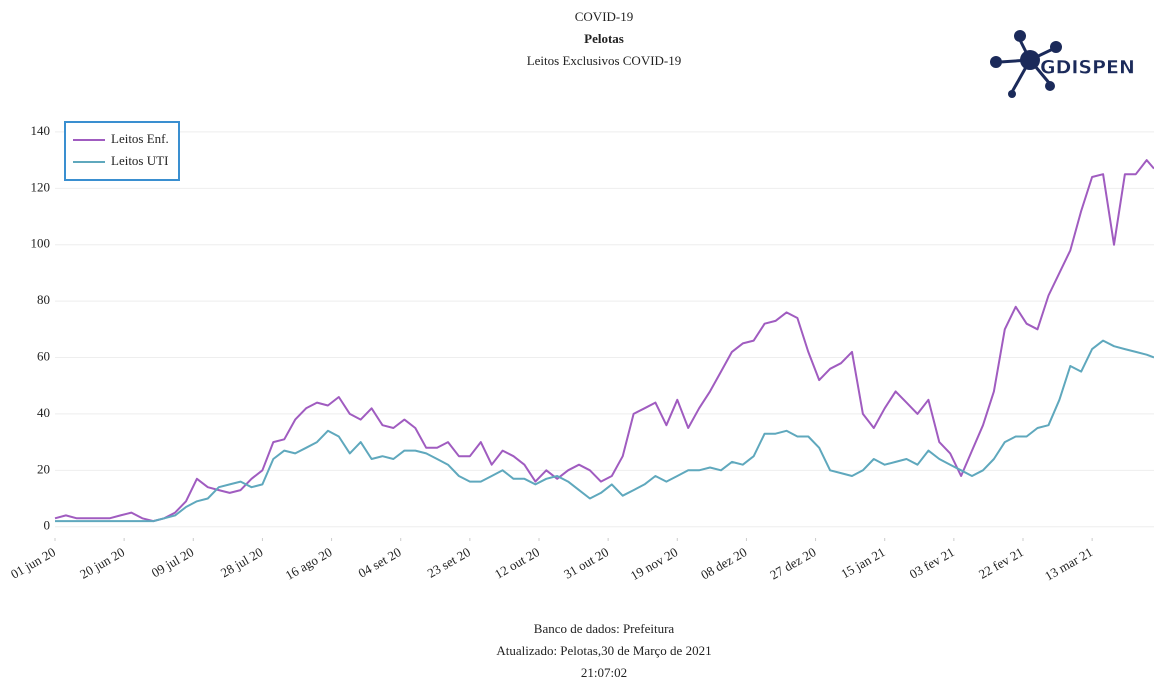  Describe the element at coordinates (603, 650) in the screenshot. I see `footer: Atualizado: Pelotas,30 de Março de 2021` at that location.